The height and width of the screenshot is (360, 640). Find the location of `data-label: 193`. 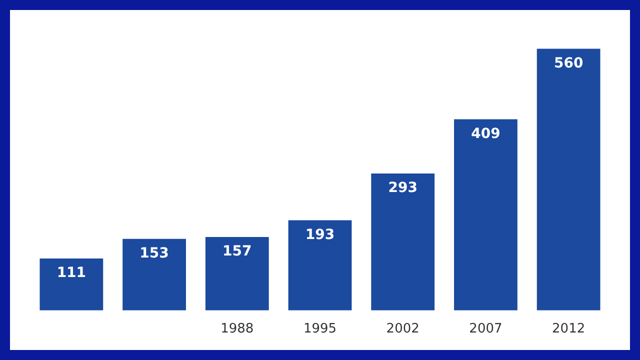

data-label: 193 is located at coordinates (320, 234).